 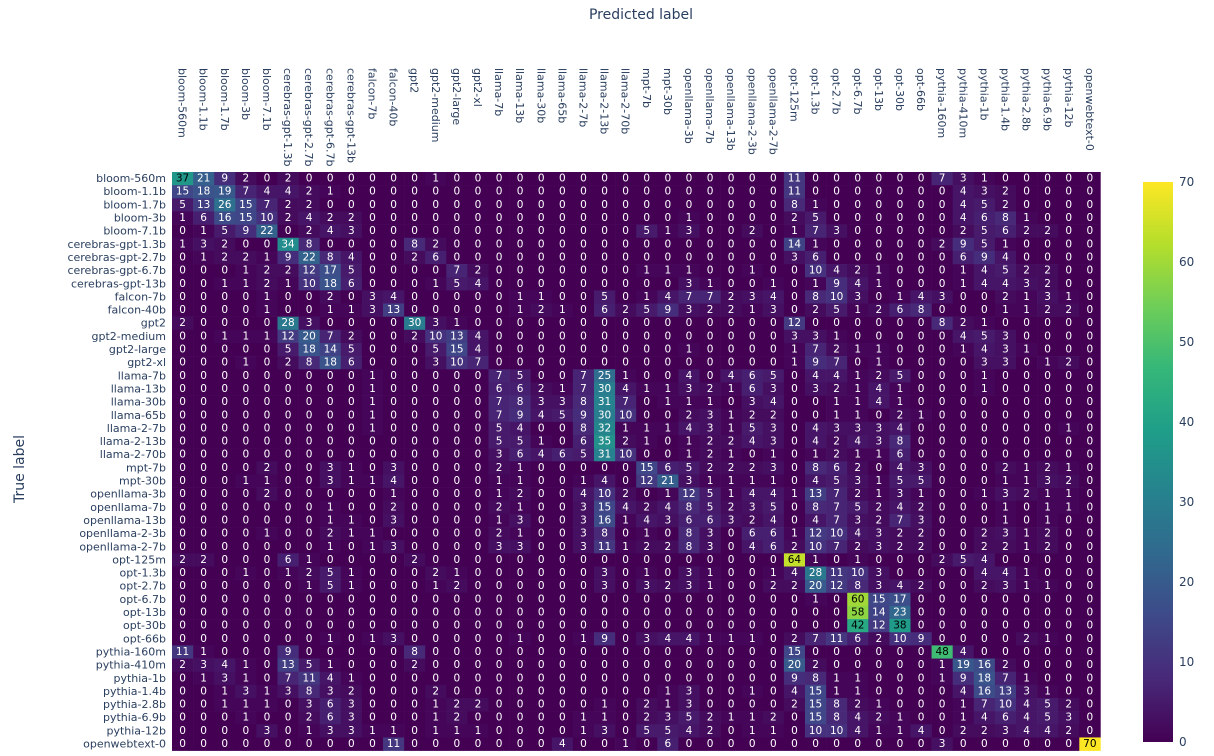 What do you see at coordinates (604, 389) in the screenshot?
I see `heatmap-cell-value: 30` at bounding box center [604, 389].